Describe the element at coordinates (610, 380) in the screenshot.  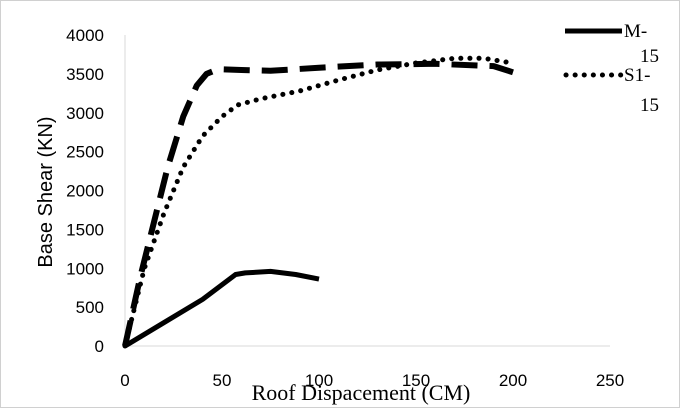
I see `x-tick-label-5: 250` at that location.